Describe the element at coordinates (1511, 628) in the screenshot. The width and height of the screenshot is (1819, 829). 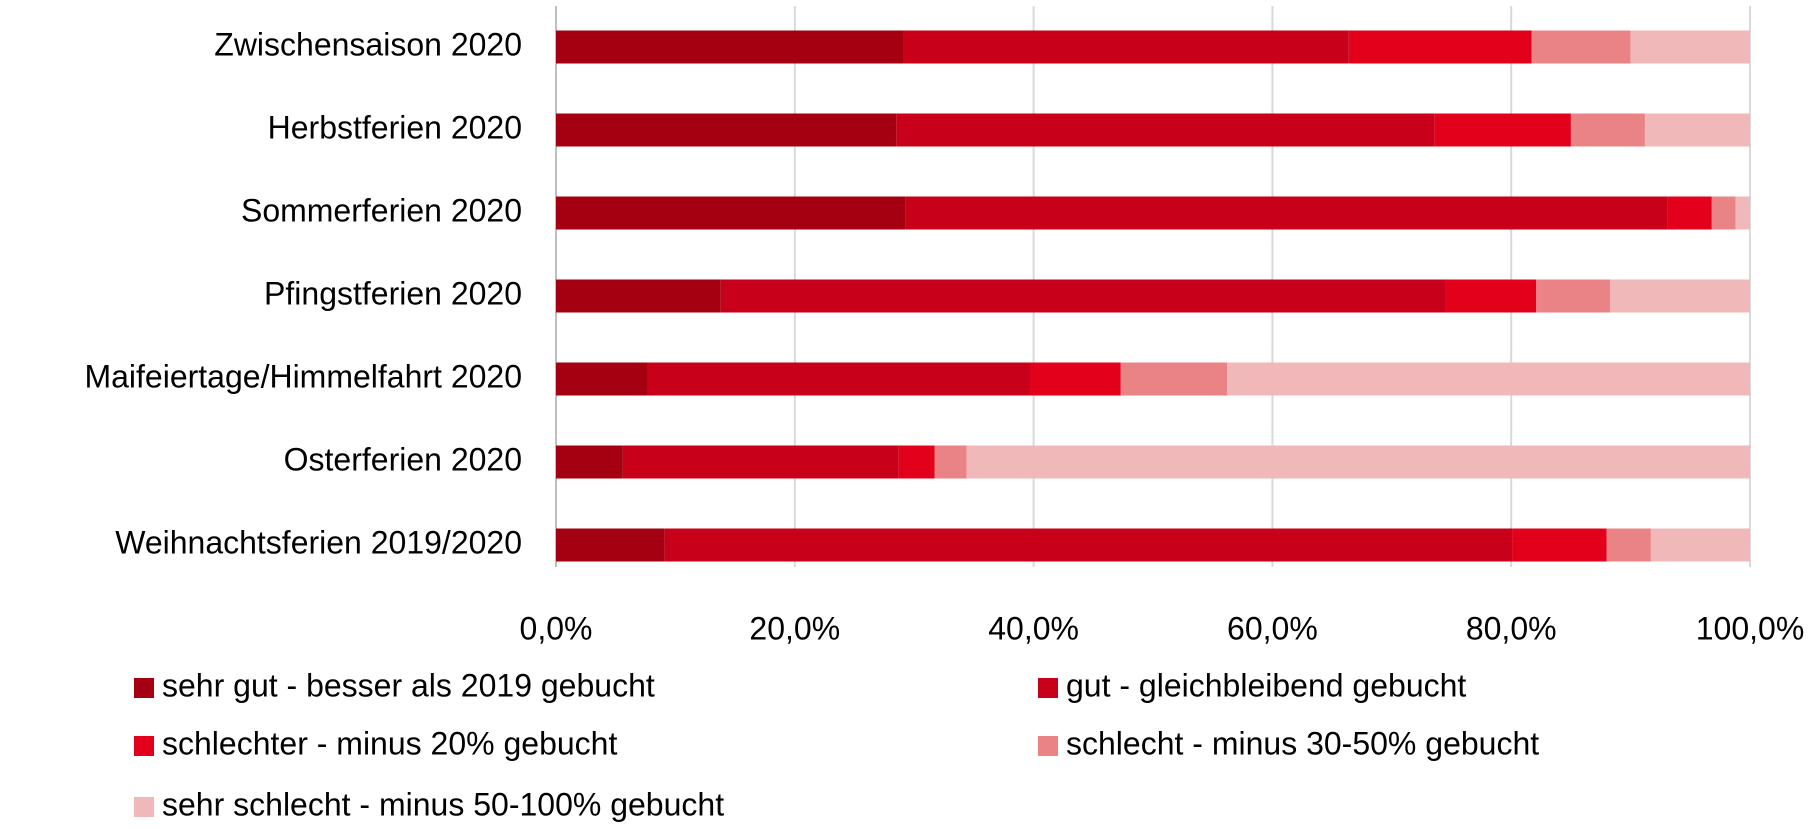
I see `x-tick-label: 80,0%` at that location.